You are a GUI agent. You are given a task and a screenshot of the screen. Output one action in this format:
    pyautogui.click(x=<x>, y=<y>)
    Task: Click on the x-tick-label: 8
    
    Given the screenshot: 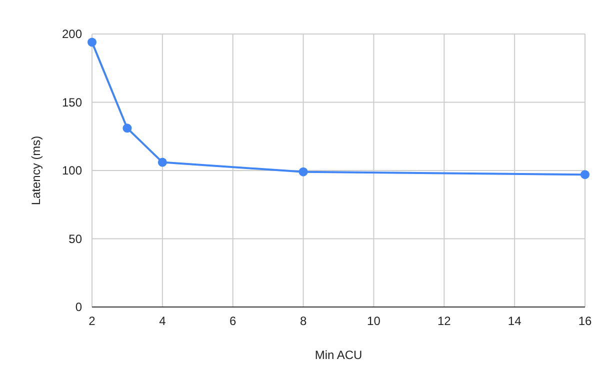 What is the action you would take?
    pyautogui.click(x=303, y=321)
    